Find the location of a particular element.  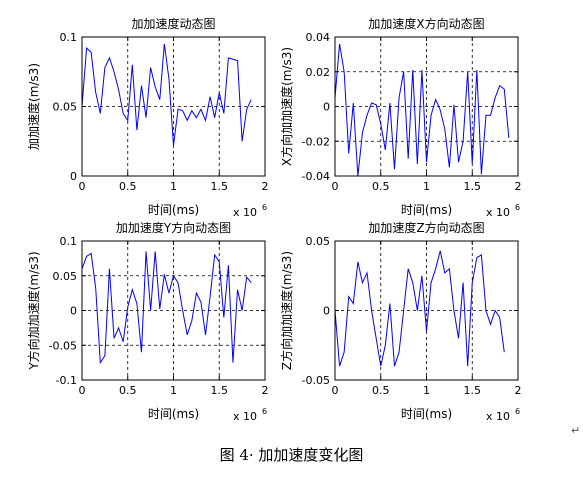

chart-title: 加加速度动态图 is located at coordinates (173, 23).